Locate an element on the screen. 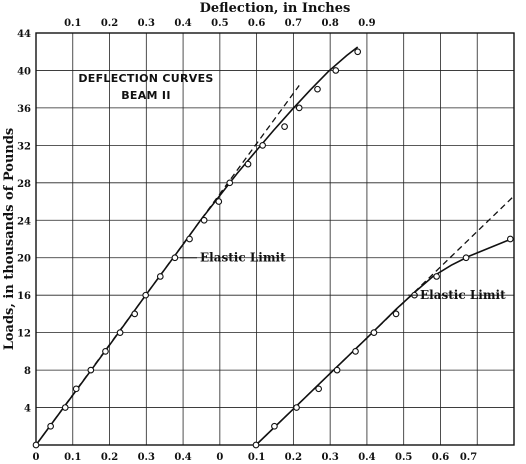 This screenshot has width=526, height=464. y-tick-label: 36 is located at coordinates (24, 109).